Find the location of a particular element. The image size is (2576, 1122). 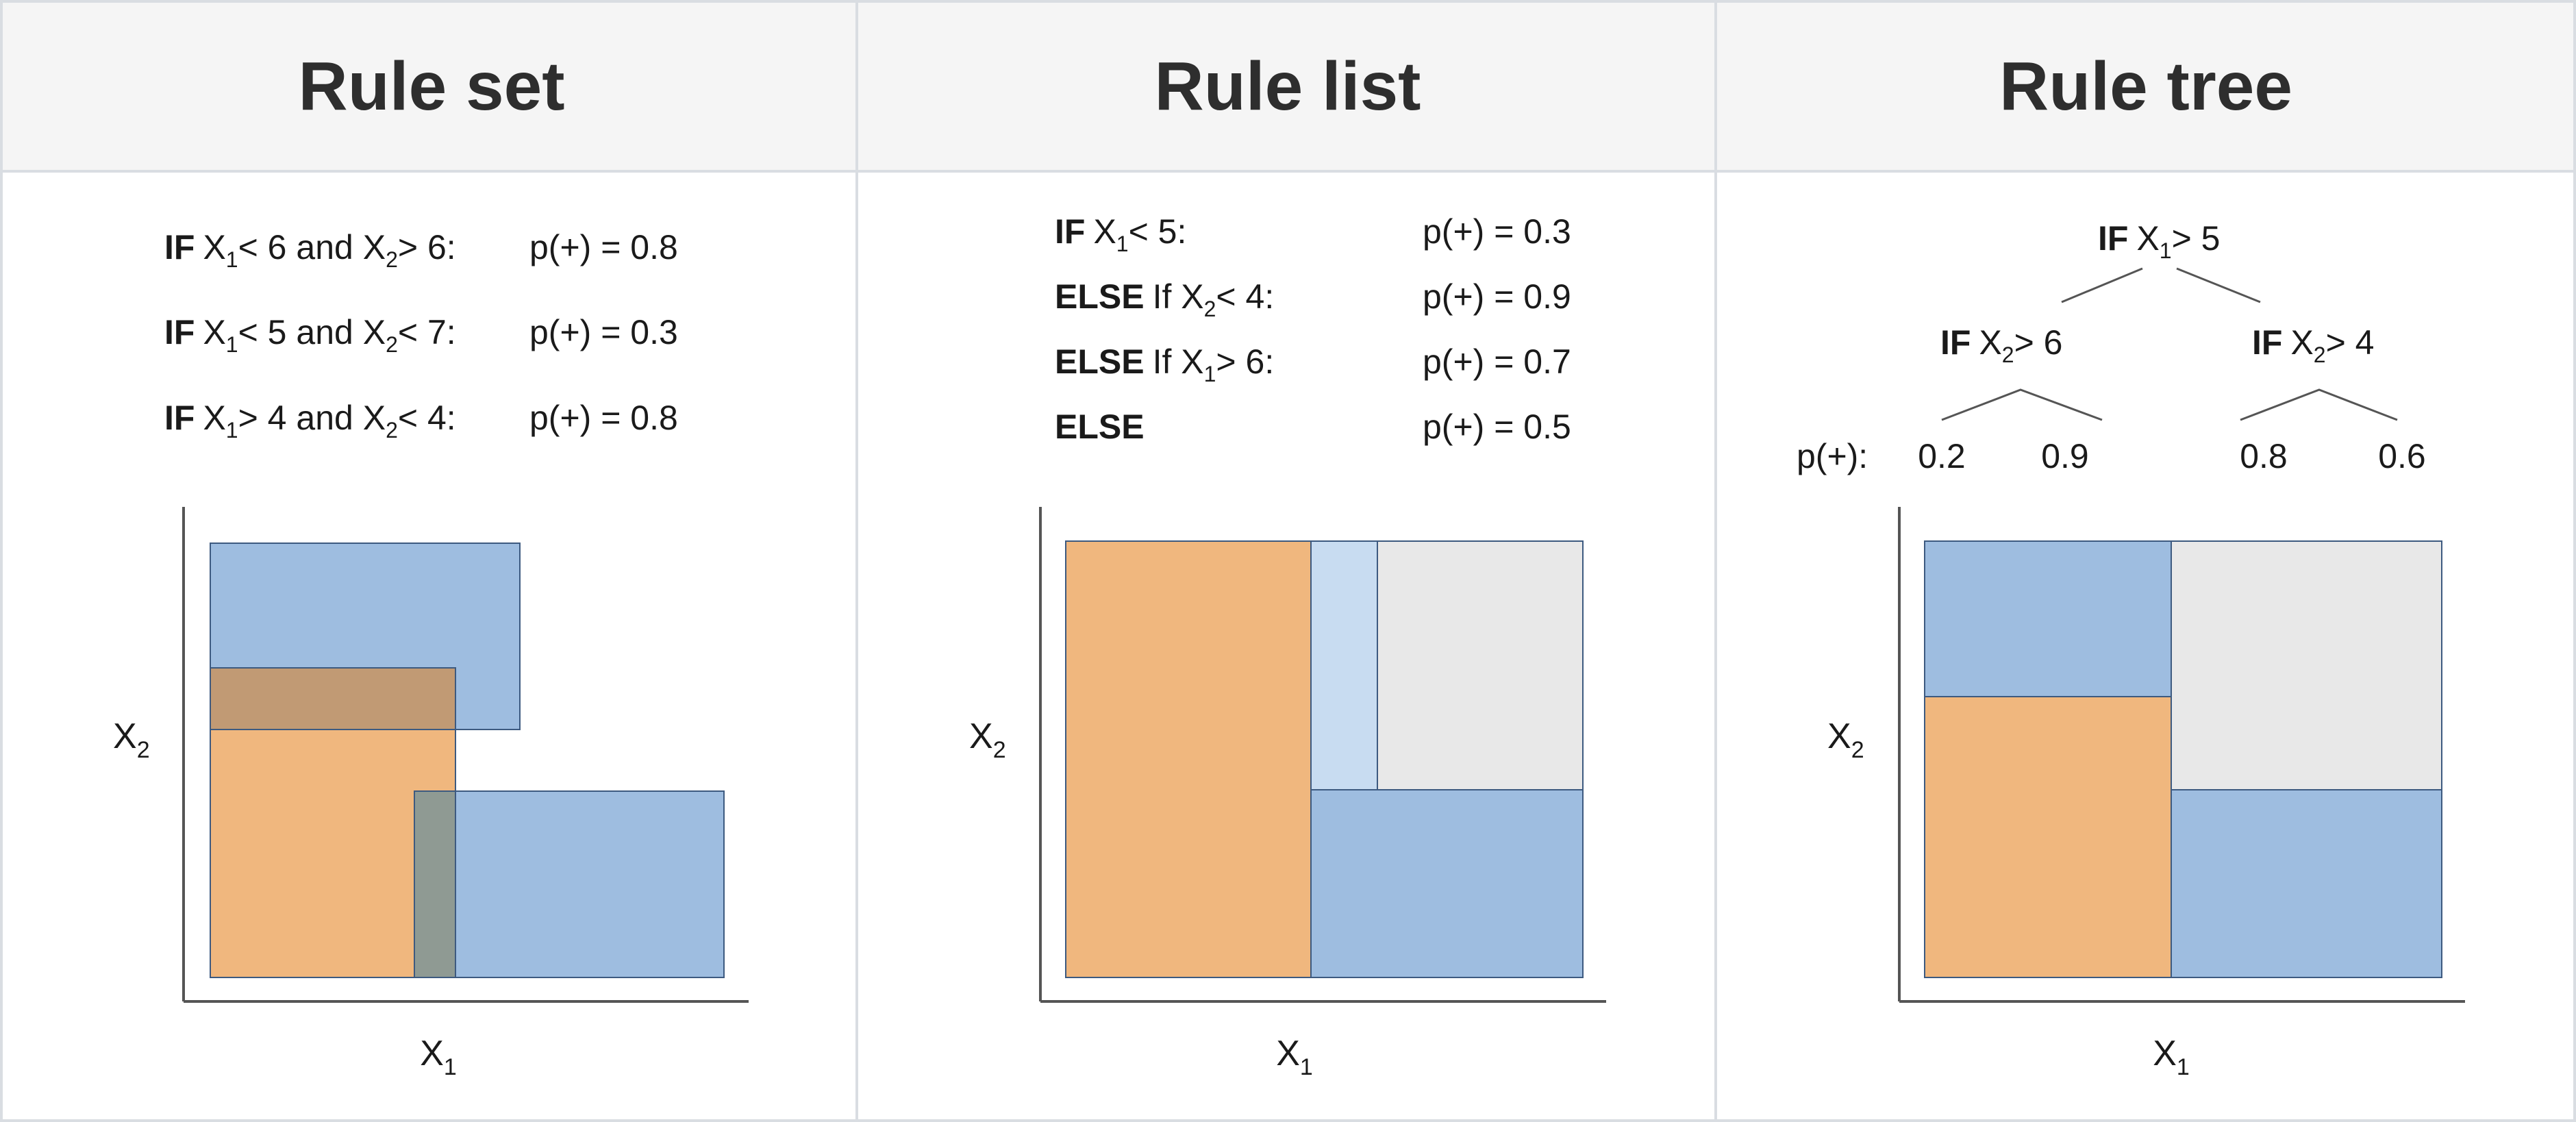

rule-list-y-label: X2 is located at coordinates (987, 740).